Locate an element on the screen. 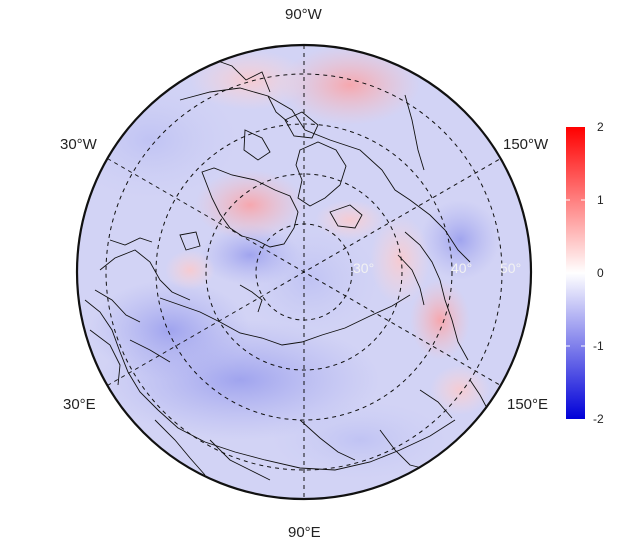  colorbar-ticks is located at coordinates (575, 273).